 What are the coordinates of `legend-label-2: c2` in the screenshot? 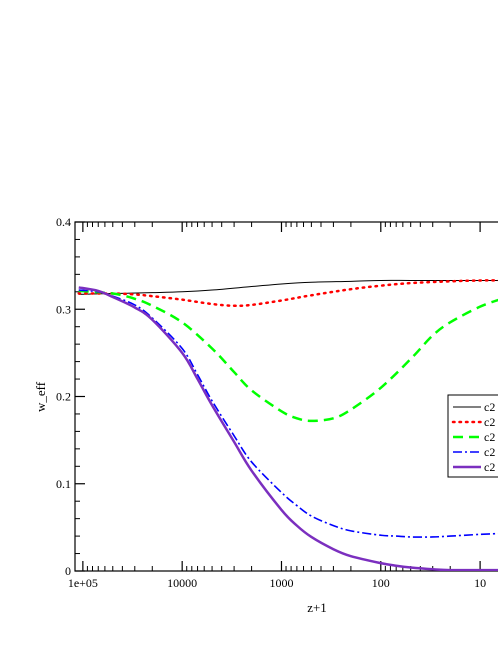 It's located at (489, 422).